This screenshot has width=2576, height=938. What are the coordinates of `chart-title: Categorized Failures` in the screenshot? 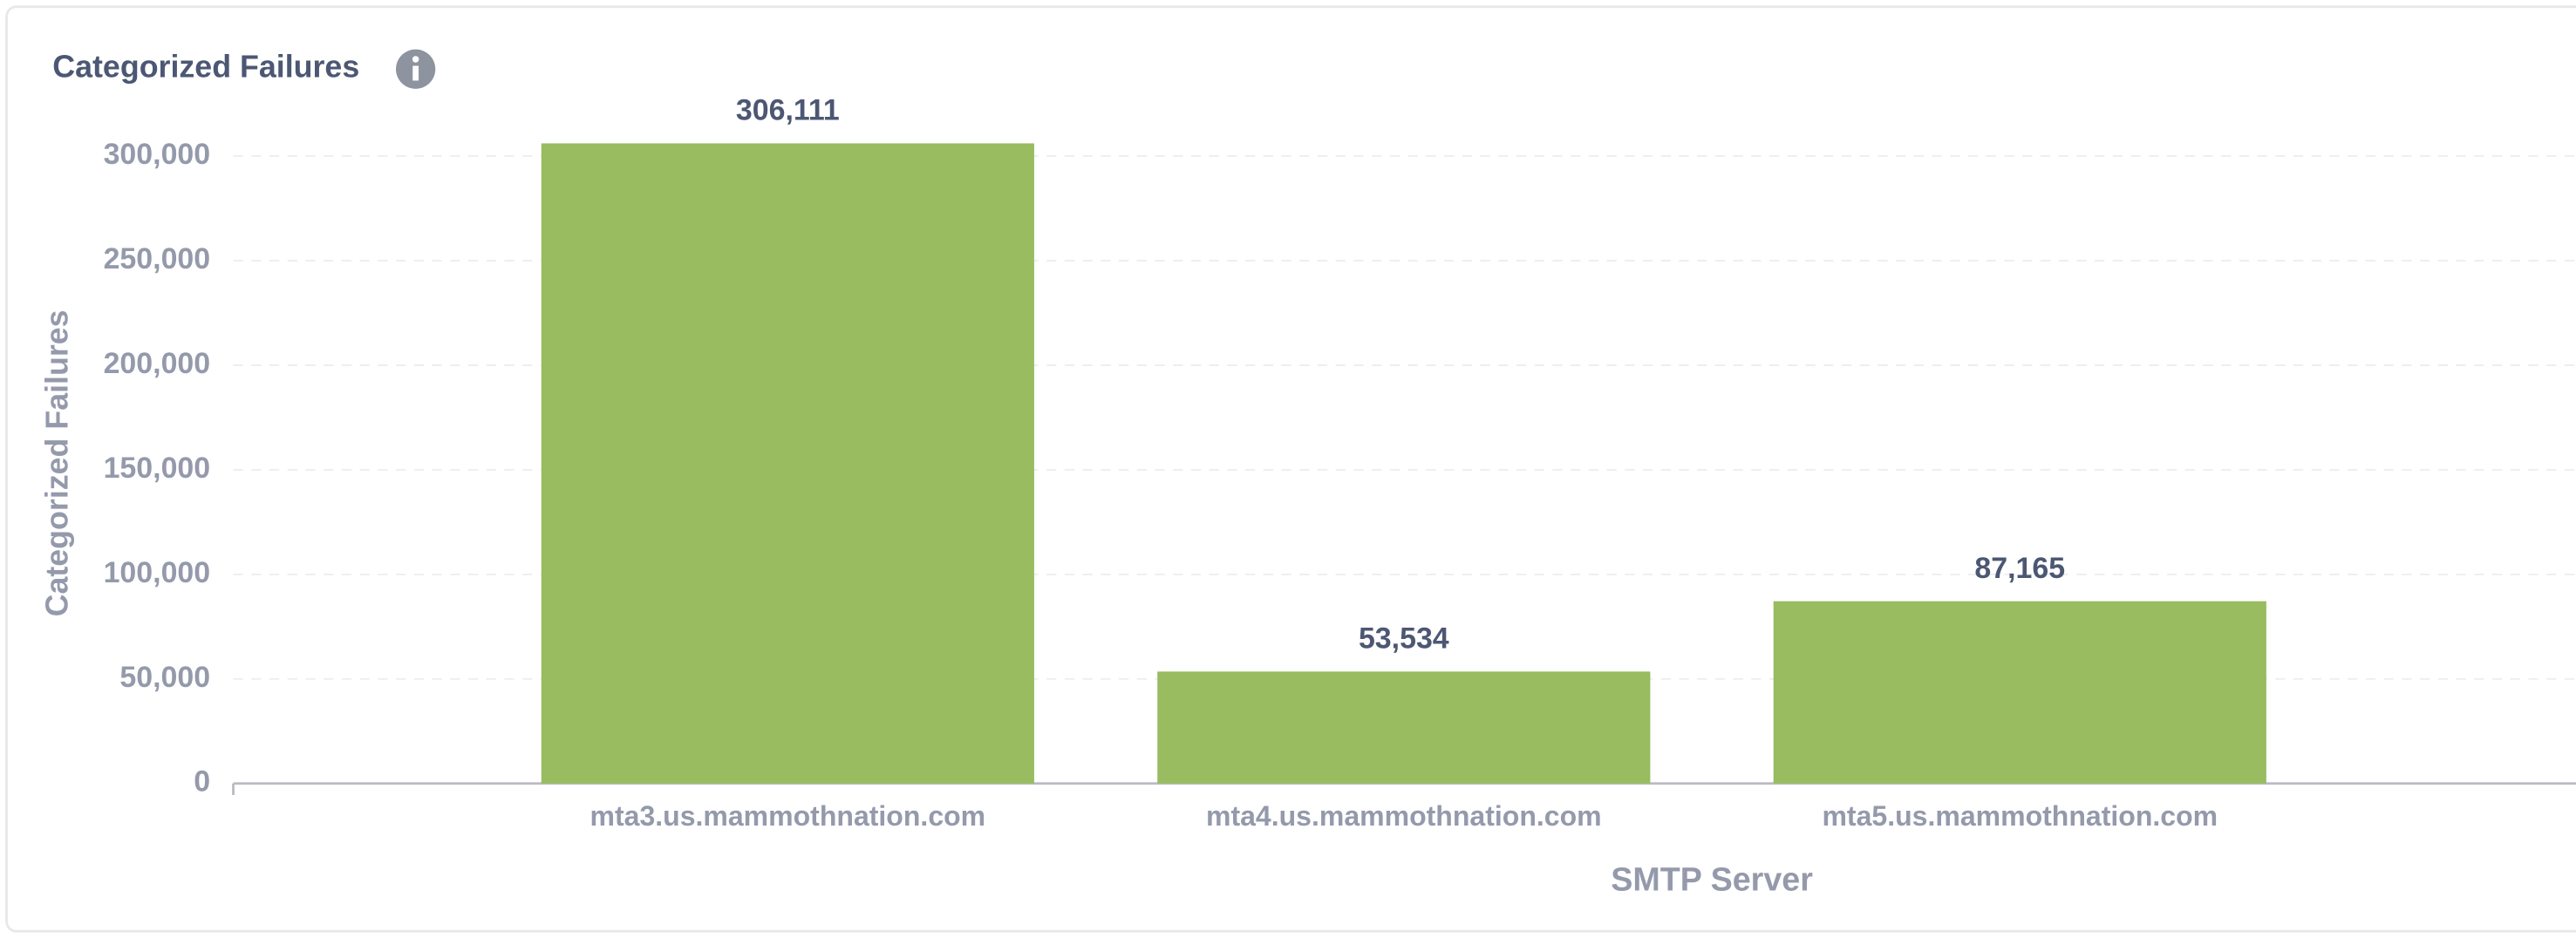 It's located at (206, 67).